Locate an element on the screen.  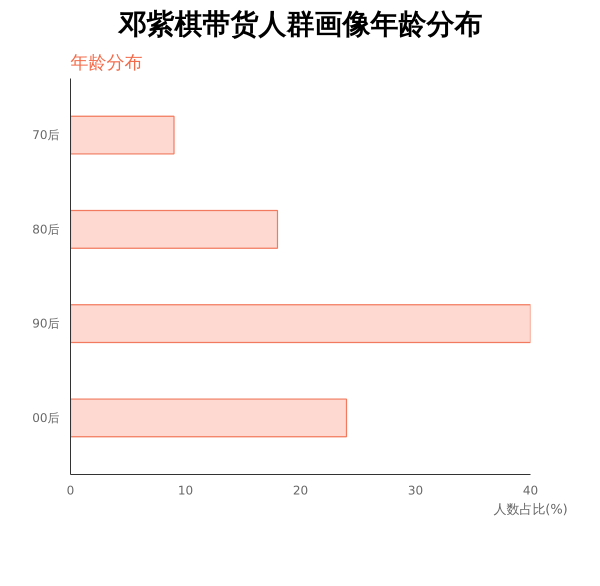
x-axis-title: 人数占比(%) is located at coordinates (530, 510).